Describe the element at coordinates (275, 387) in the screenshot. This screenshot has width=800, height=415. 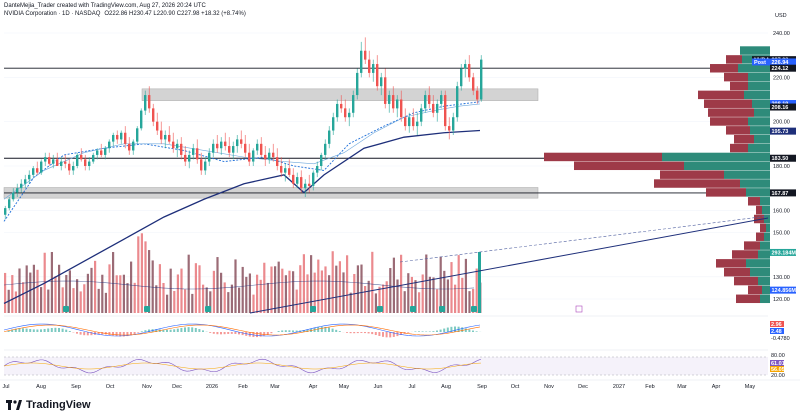
I see `time-tick-label: Mar` at that location.